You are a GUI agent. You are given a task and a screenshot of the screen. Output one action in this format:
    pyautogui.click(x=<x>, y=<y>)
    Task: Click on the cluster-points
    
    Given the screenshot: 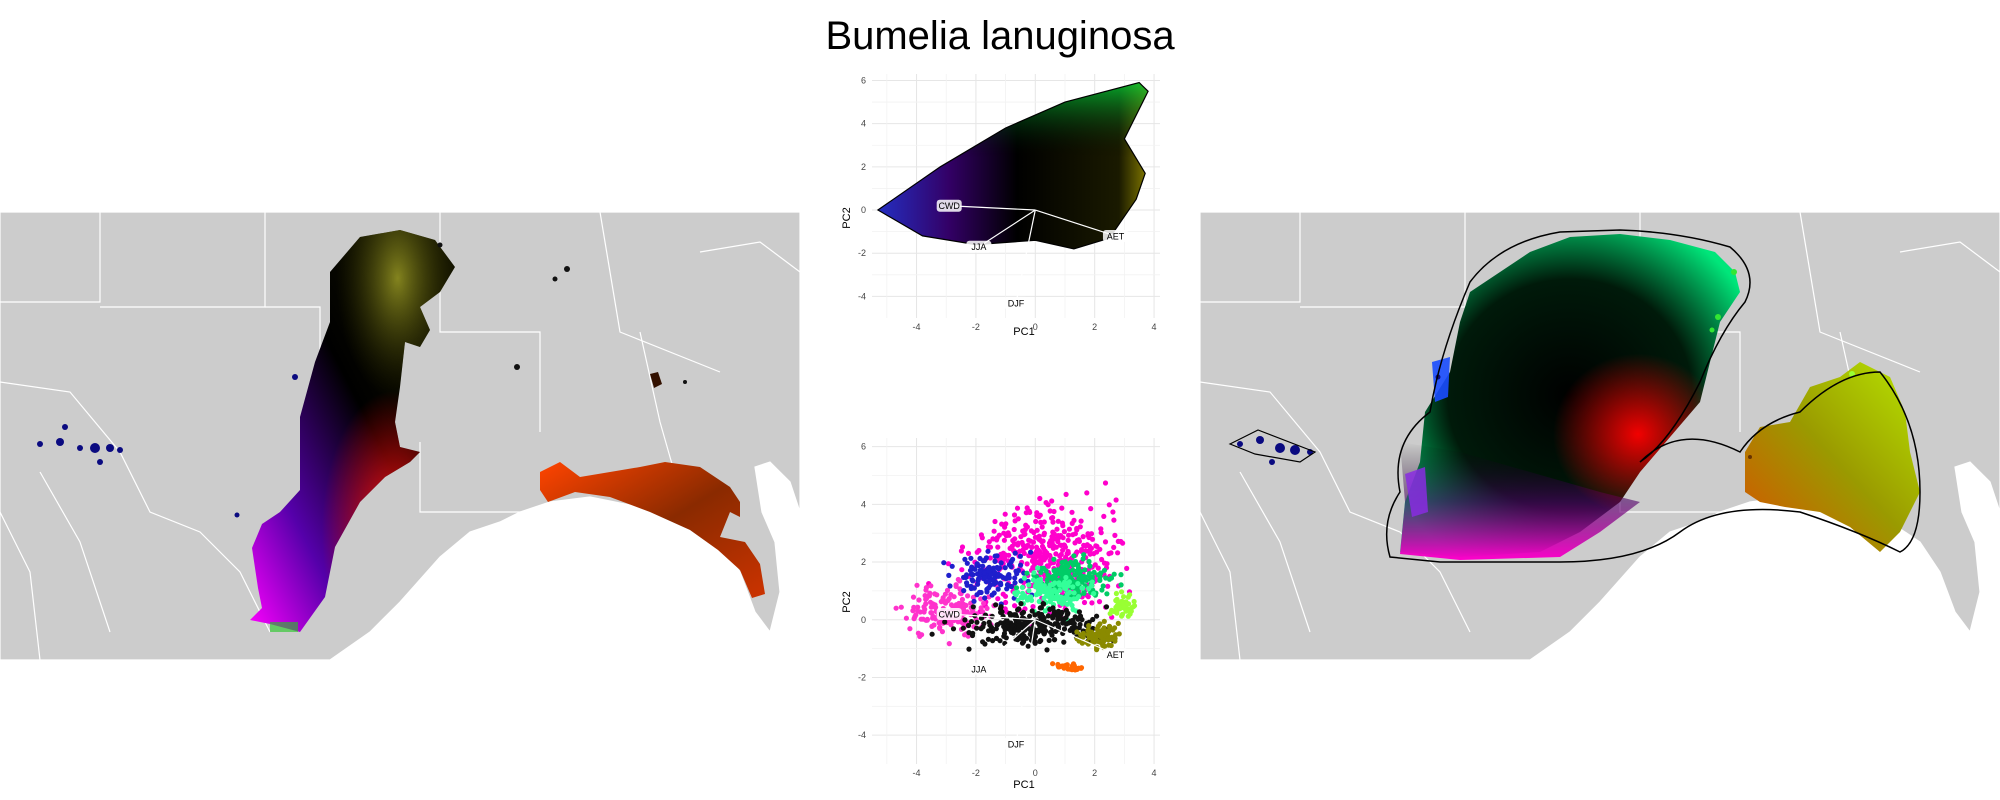 What is the action you would take?
    pyautogui.click(x=1015, y=576)
    